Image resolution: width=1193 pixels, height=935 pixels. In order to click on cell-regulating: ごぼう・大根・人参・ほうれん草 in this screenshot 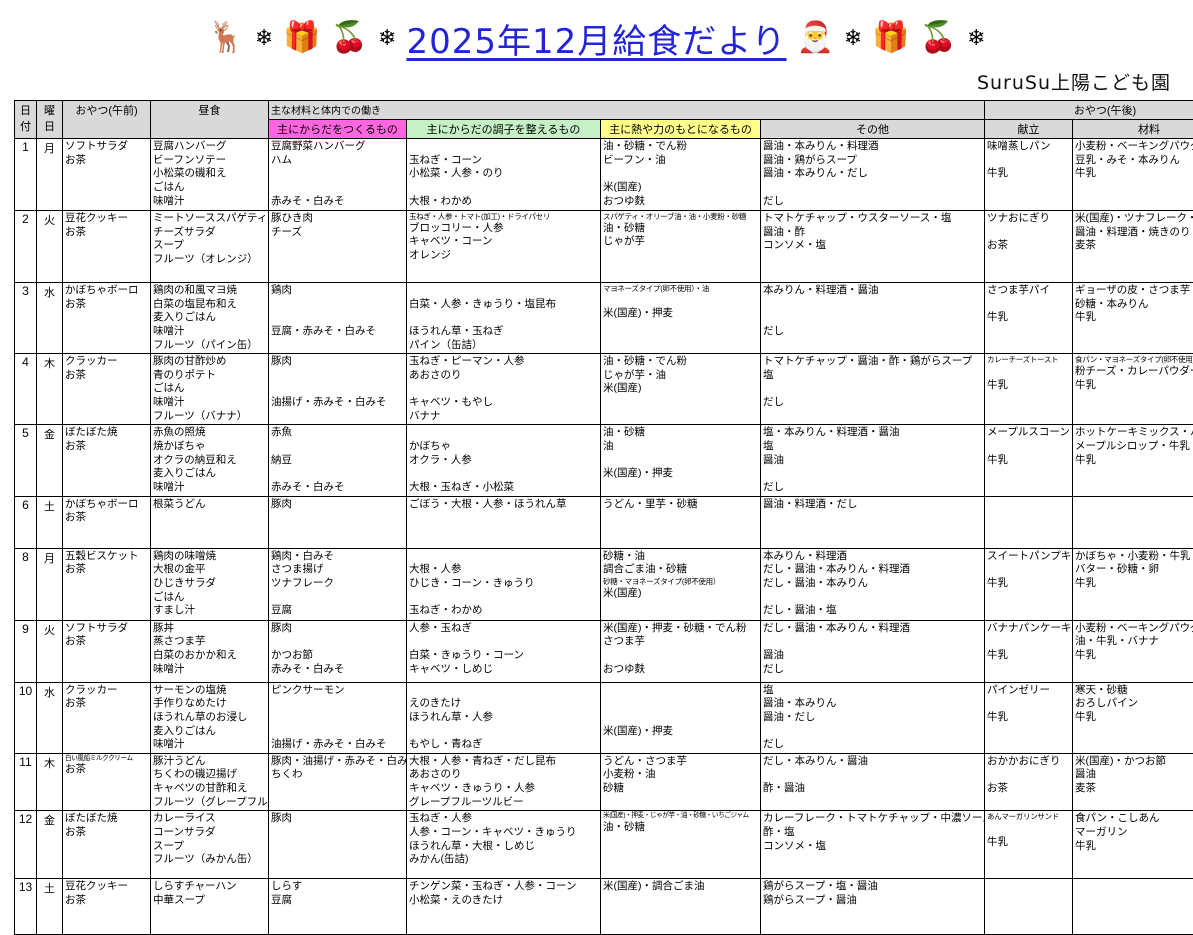, I will do `click(504, 522)`.